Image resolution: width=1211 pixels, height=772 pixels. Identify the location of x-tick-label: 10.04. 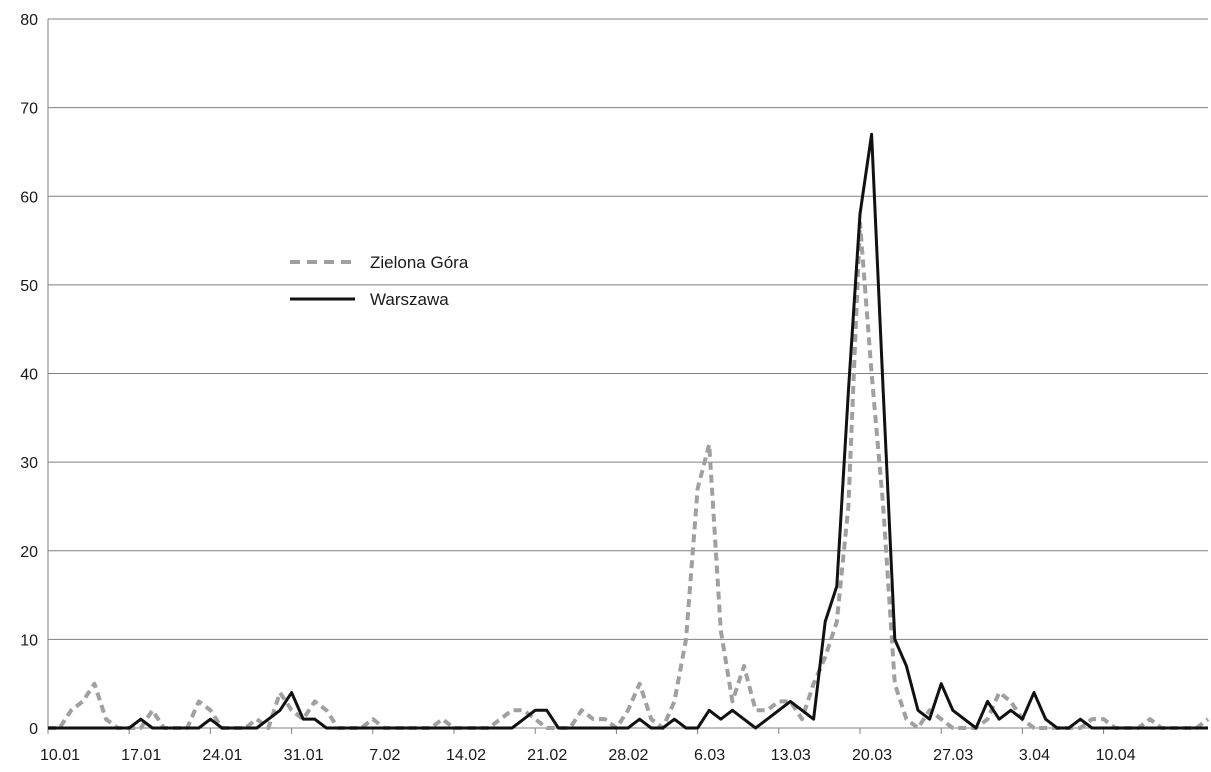
(1116, 755).